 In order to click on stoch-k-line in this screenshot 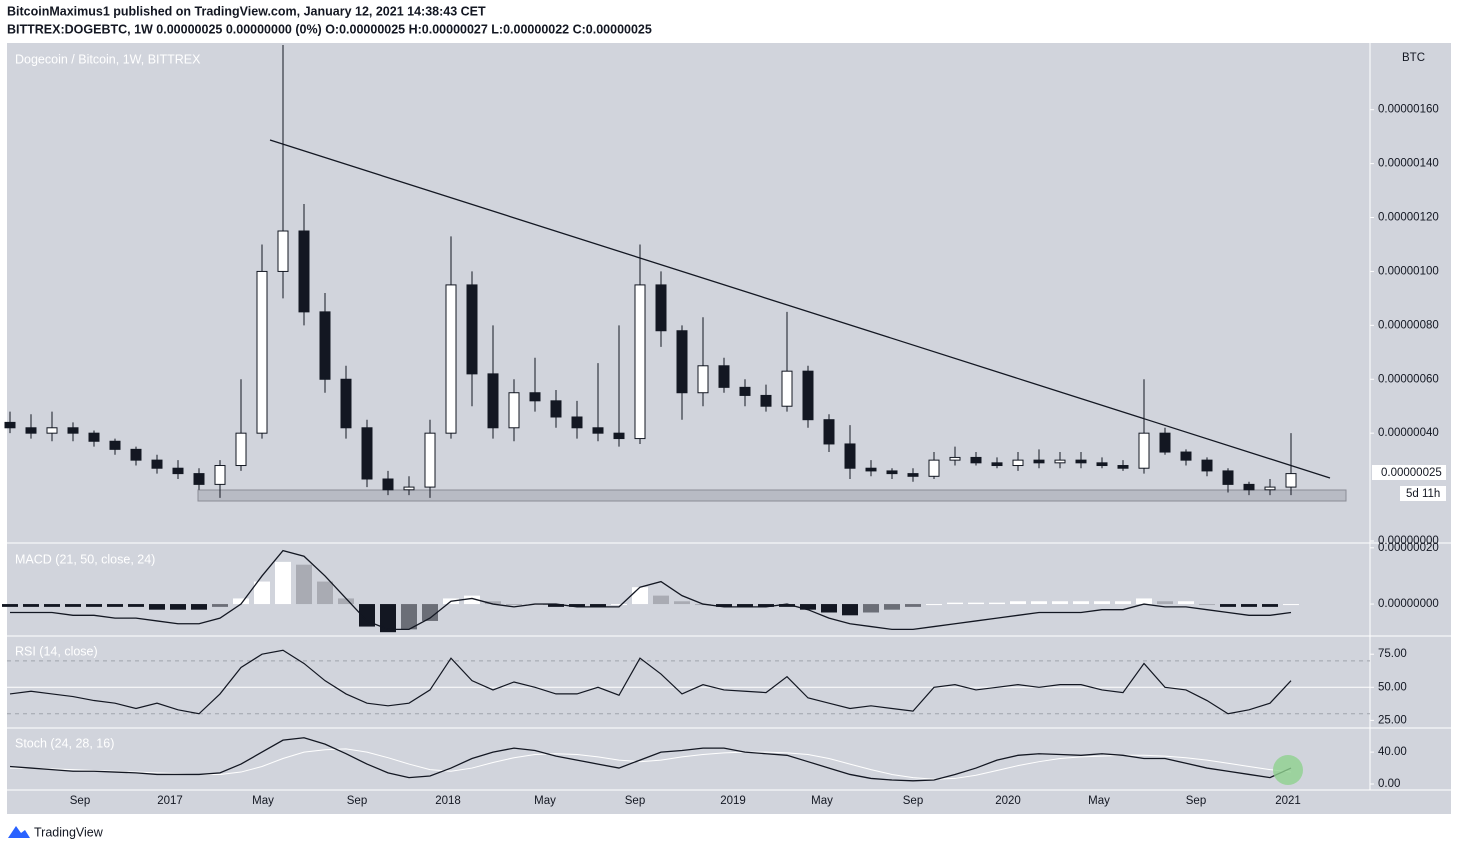, I will do `click(650, 759)`.